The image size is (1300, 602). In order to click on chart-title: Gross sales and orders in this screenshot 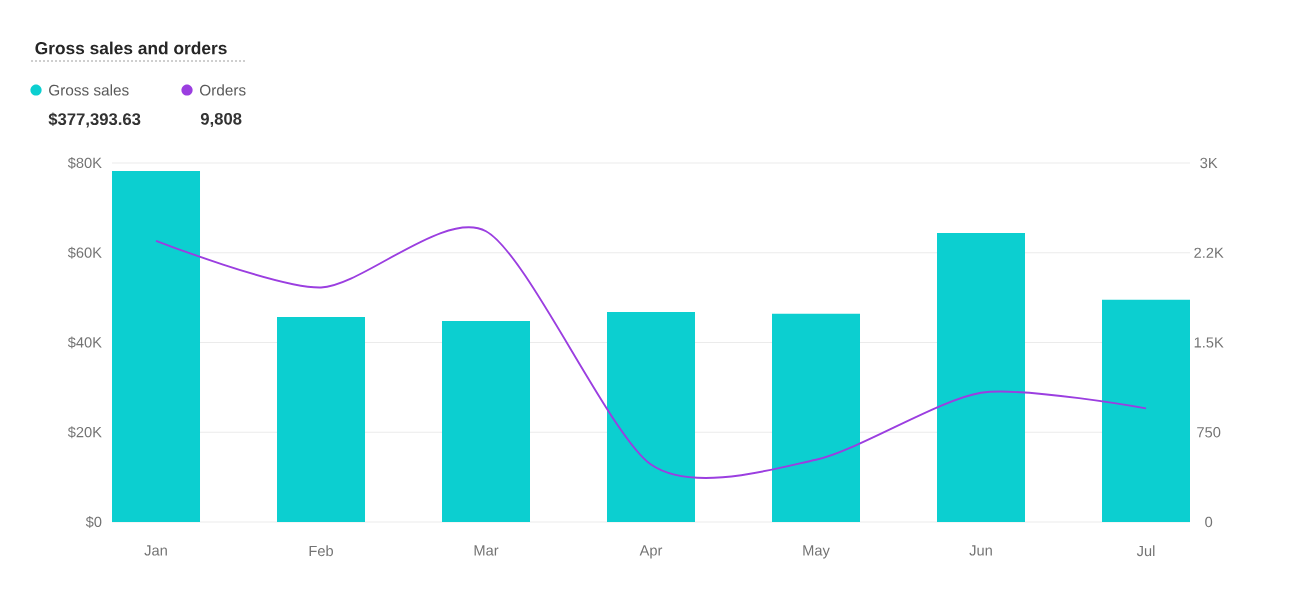, I will do `click(131, 48)`.